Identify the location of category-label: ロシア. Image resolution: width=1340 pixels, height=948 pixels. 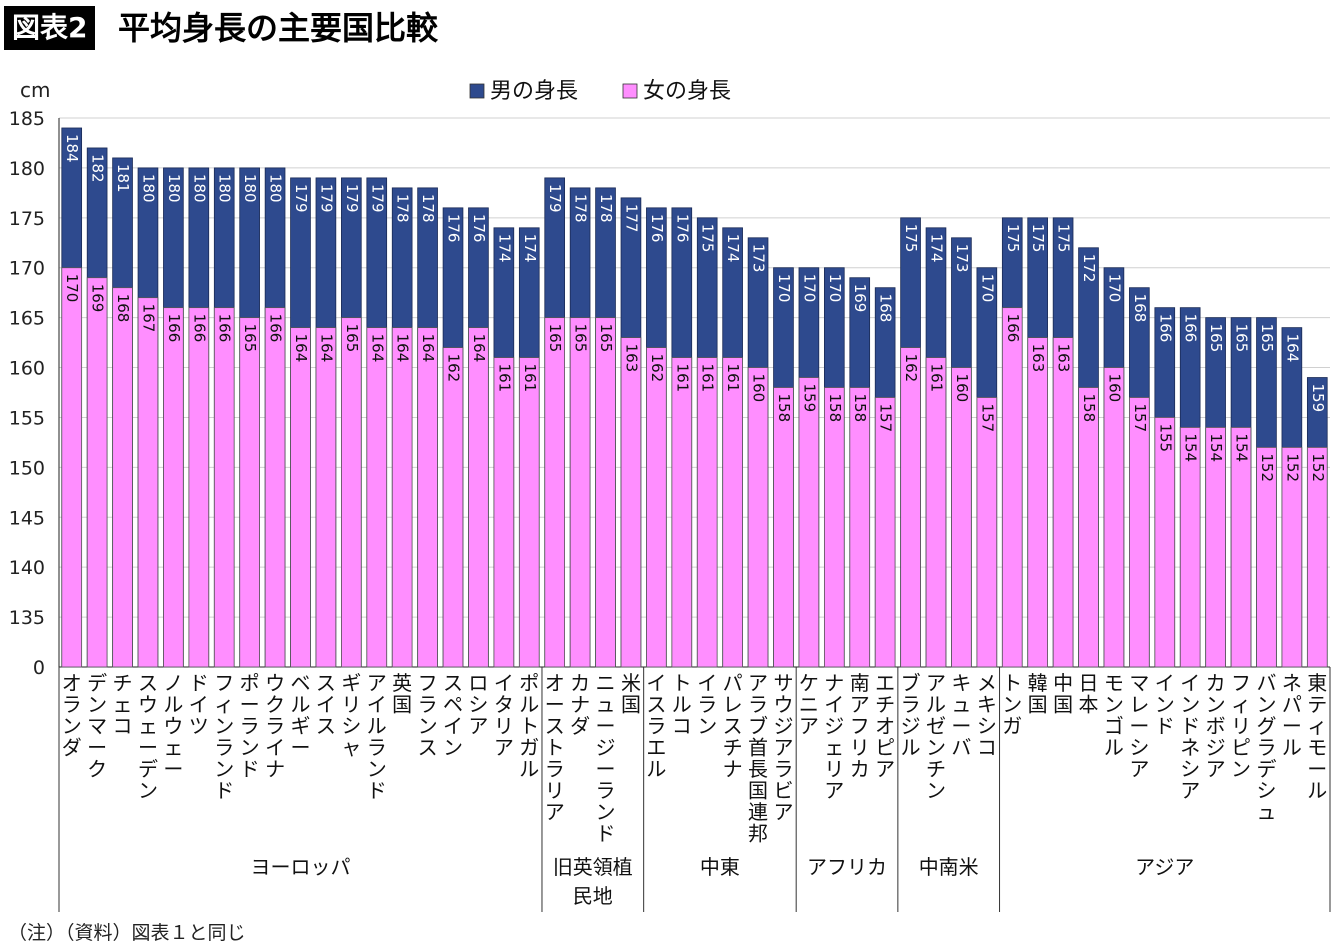
(478, 704).